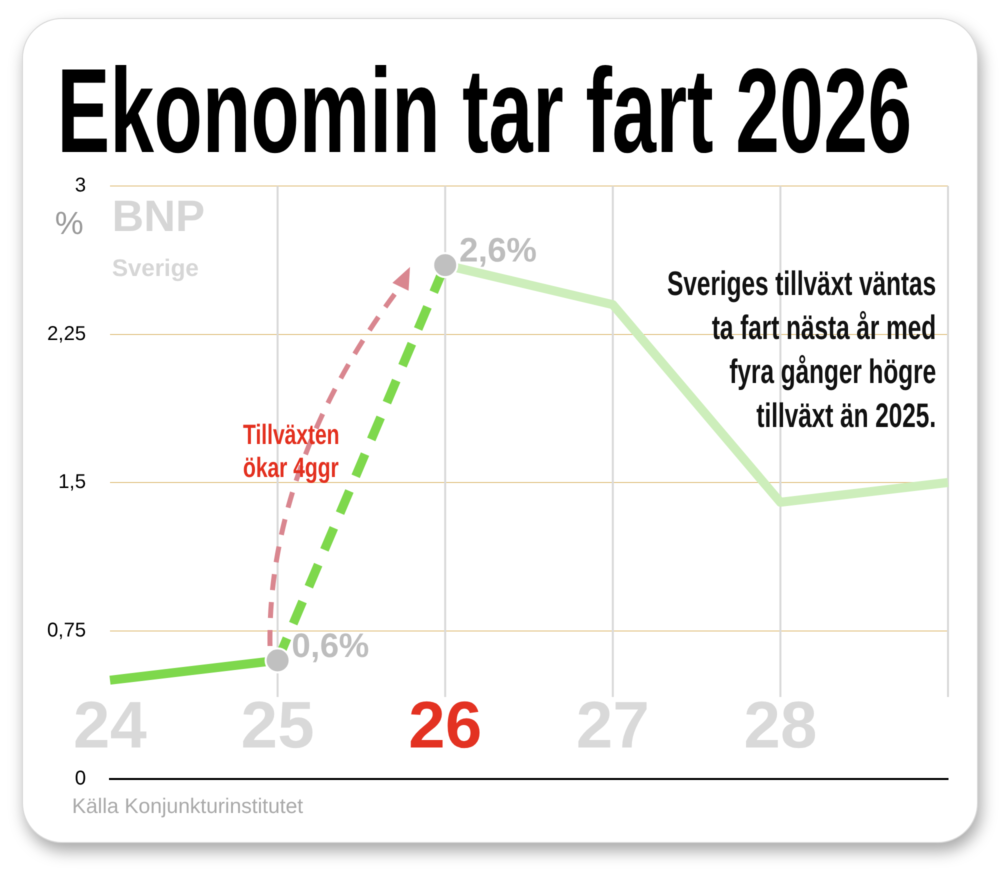 This screenshot has width=1000, height=872. What do you see at coordinates (80, 779) in the screenshot?
I see `y-tick-label: 0` at bounding box center [80, 779].